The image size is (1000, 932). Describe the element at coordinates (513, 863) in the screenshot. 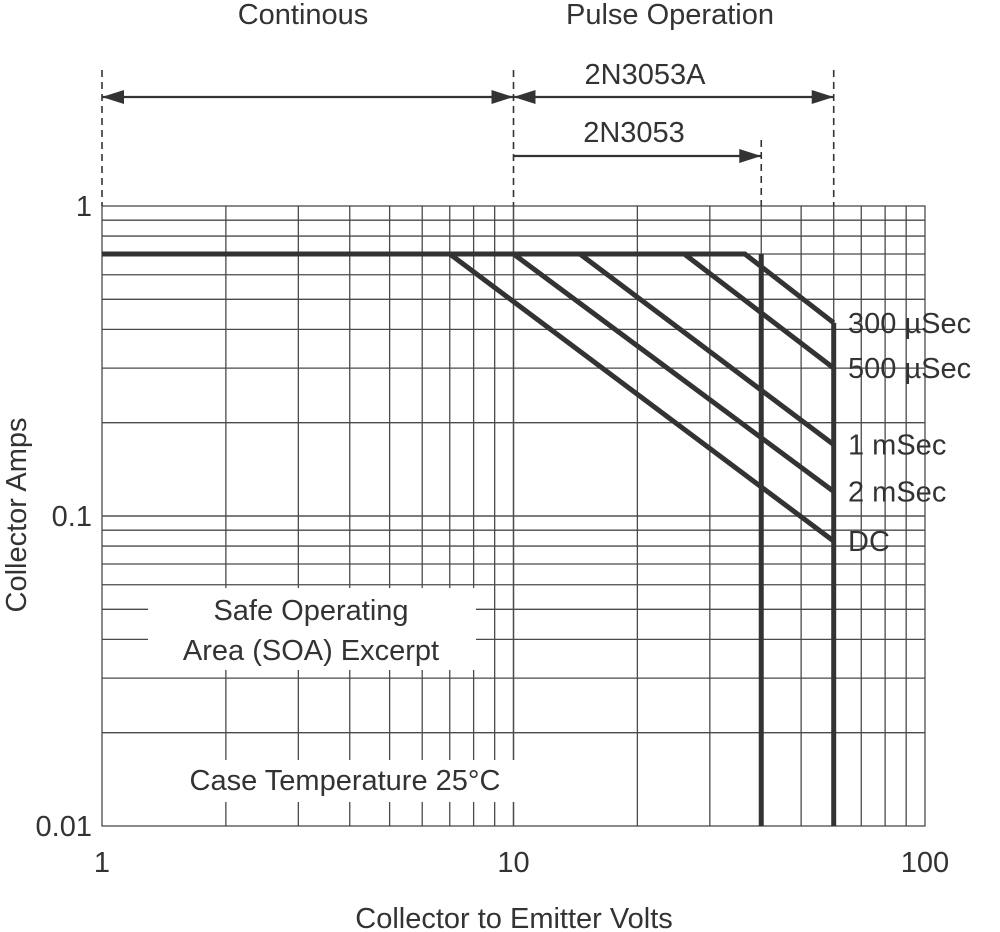

I see `x-tick-label: 10` at that location.